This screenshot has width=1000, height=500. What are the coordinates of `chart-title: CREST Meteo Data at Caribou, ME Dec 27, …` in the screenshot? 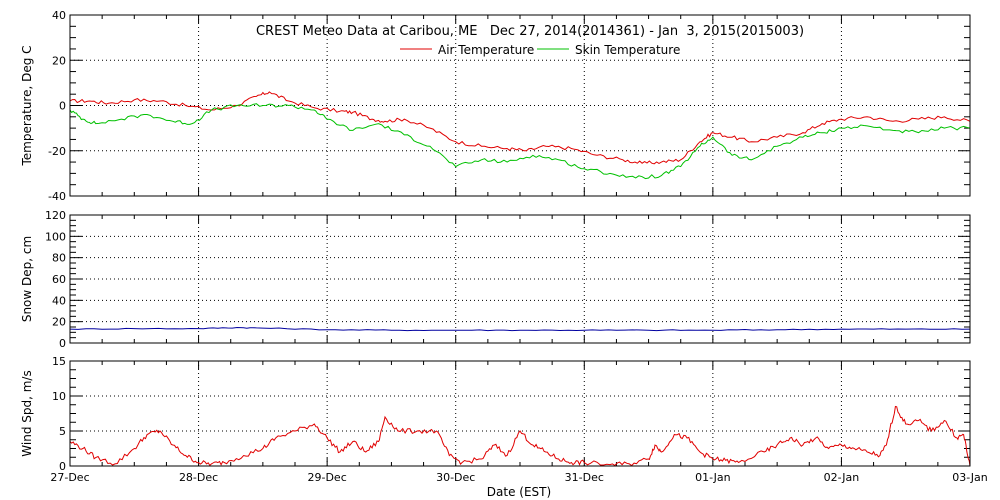 It's located at (530, 31).